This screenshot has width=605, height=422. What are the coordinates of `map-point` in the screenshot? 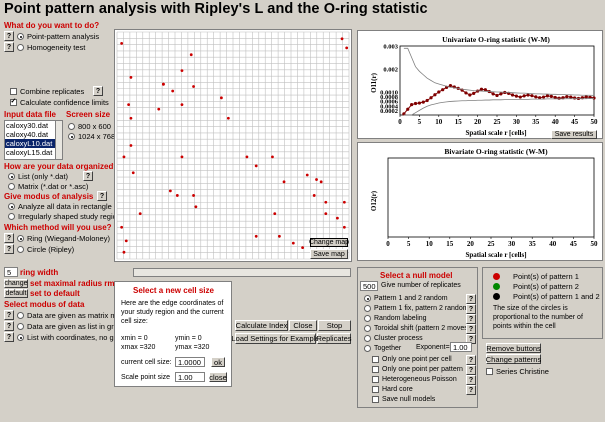 It's located at (182, 105).